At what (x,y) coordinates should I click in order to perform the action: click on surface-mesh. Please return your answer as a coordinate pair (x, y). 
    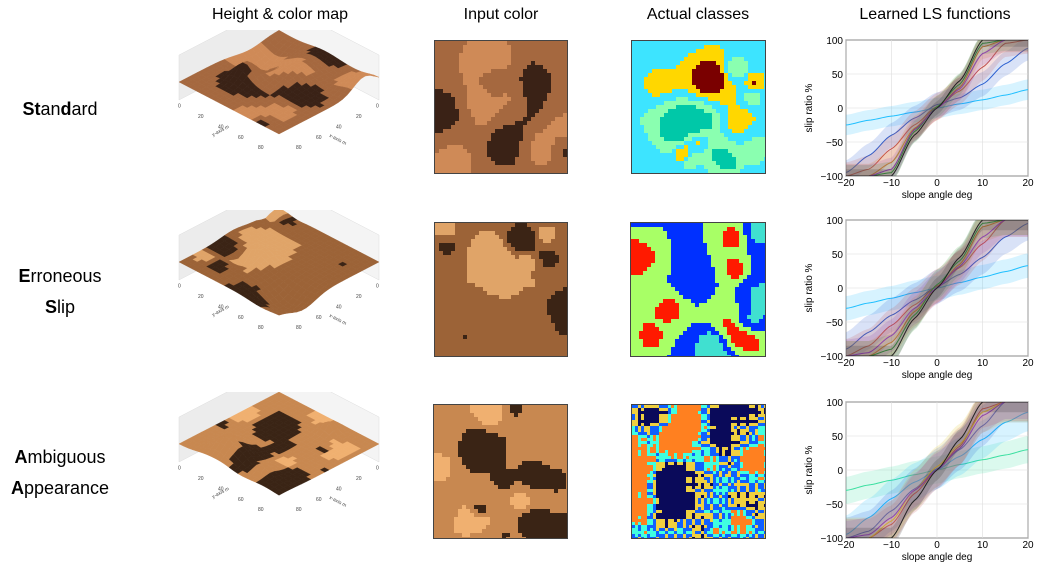
    Looking at the image, I should click on (279, 262).